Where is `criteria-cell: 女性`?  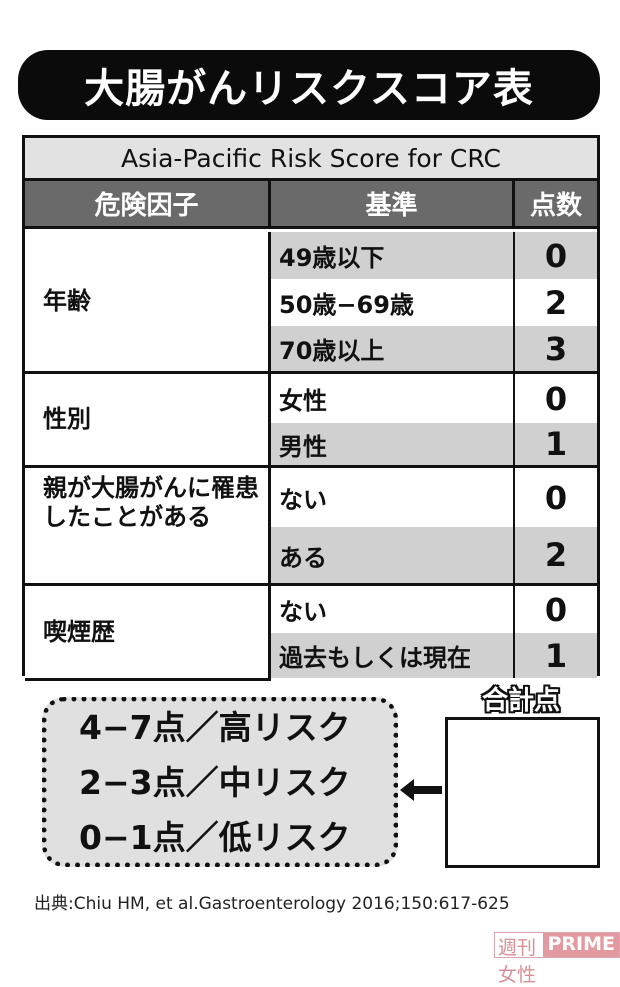
criteria-cell: 女性 is located at coordinates (393, 398).